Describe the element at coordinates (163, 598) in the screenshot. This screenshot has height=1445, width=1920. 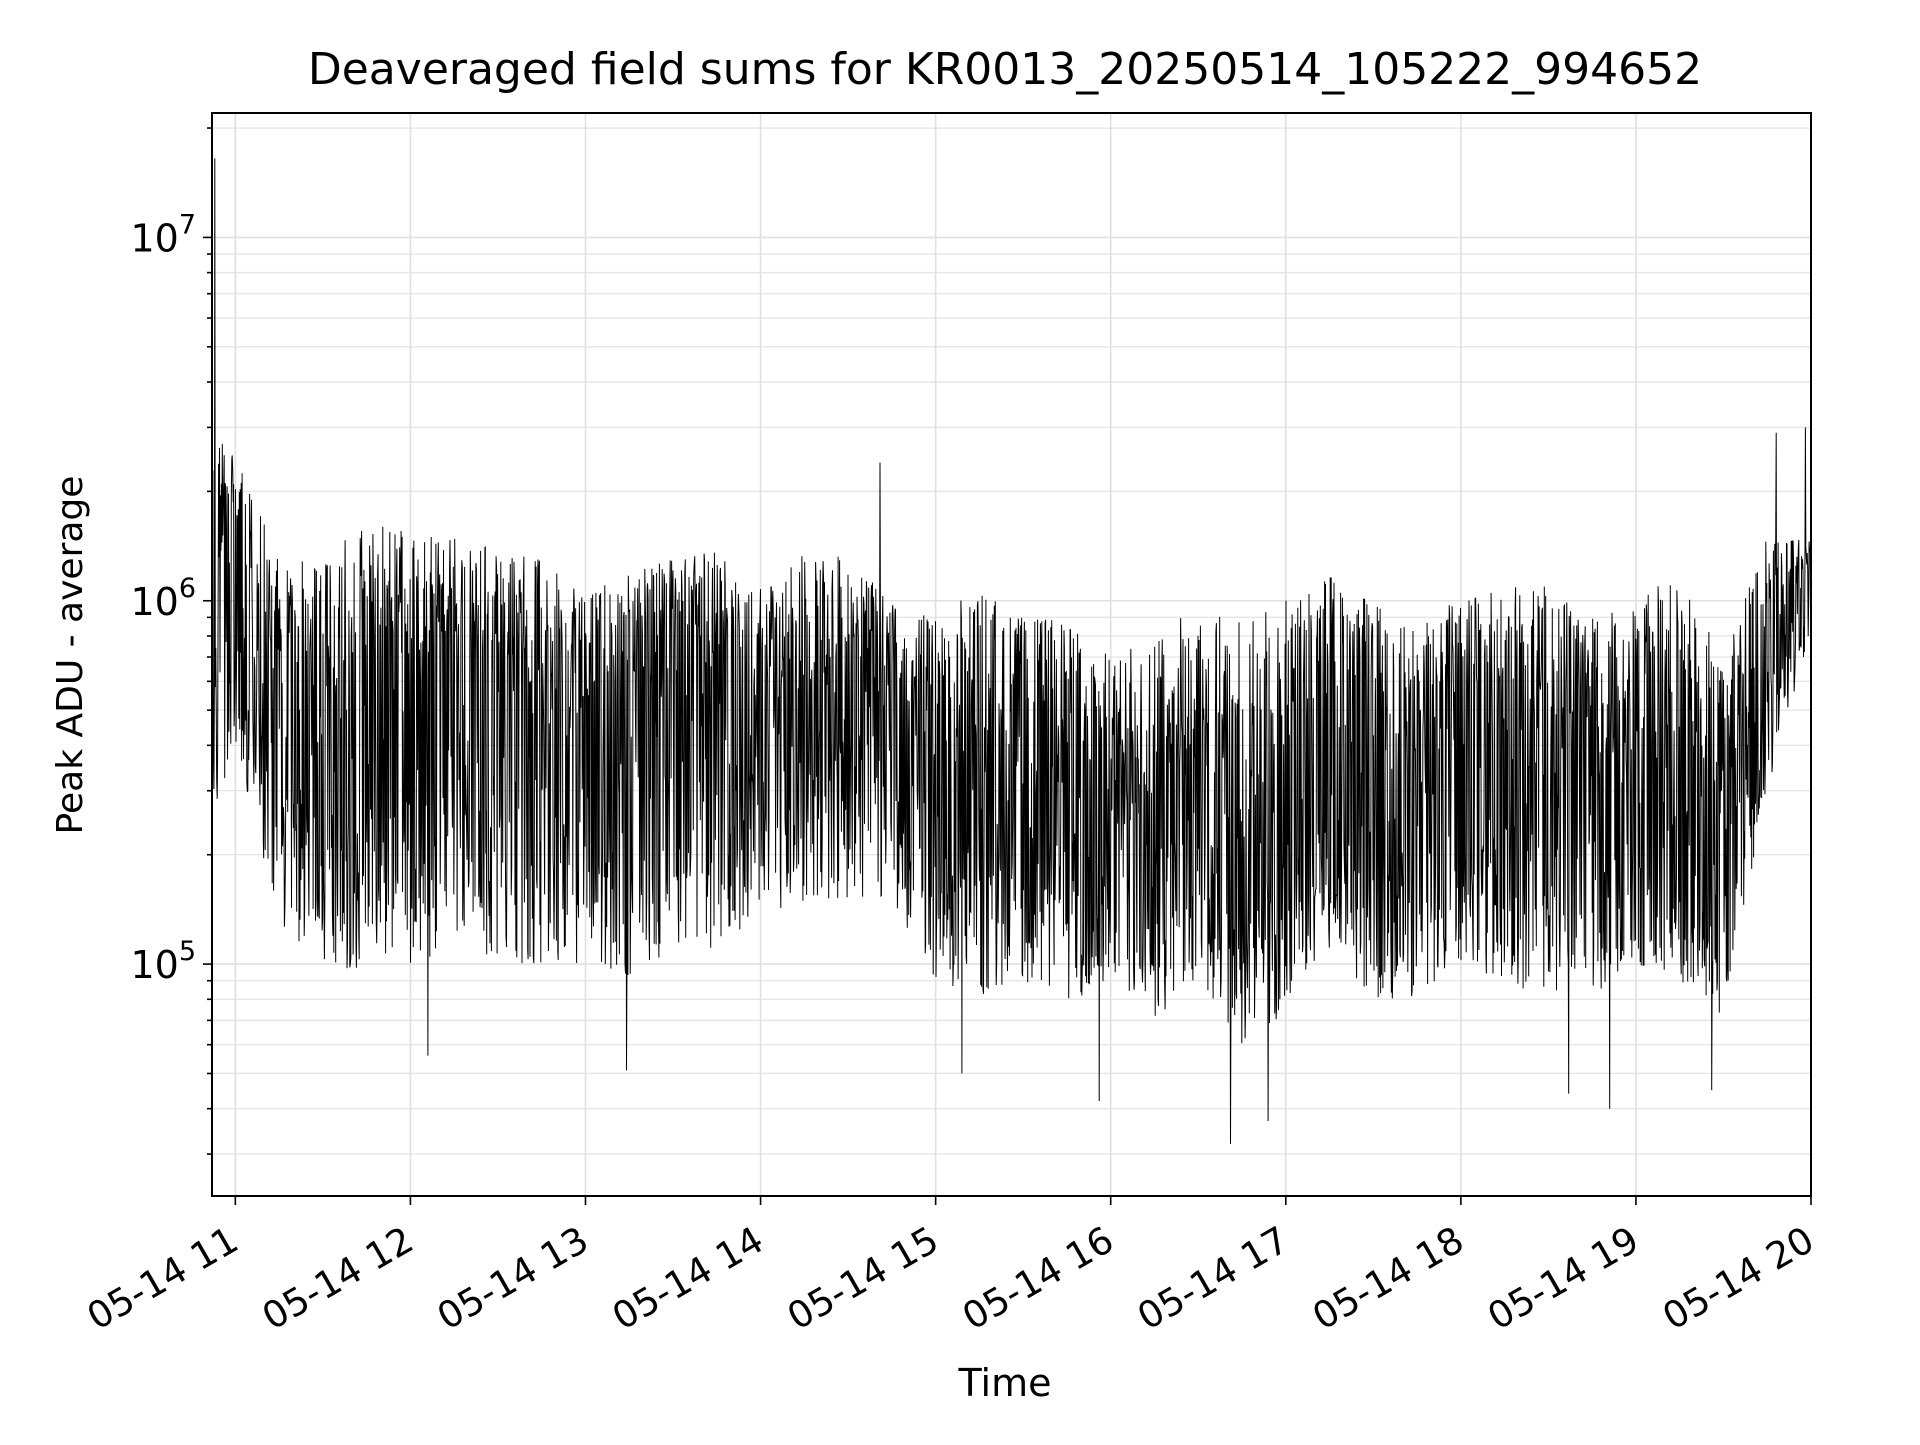
I see `y-tick-label: 10⁶` at that location.